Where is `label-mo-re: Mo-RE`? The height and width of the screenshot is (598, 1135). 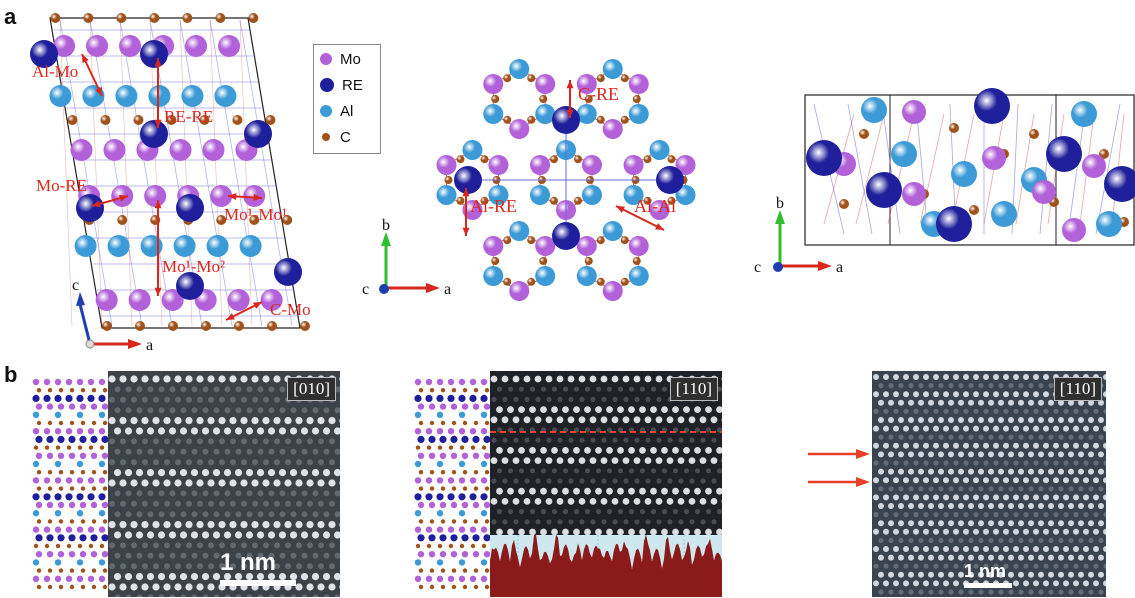
label-mo-re: Mo-RE is located at coordinates (61, 185).